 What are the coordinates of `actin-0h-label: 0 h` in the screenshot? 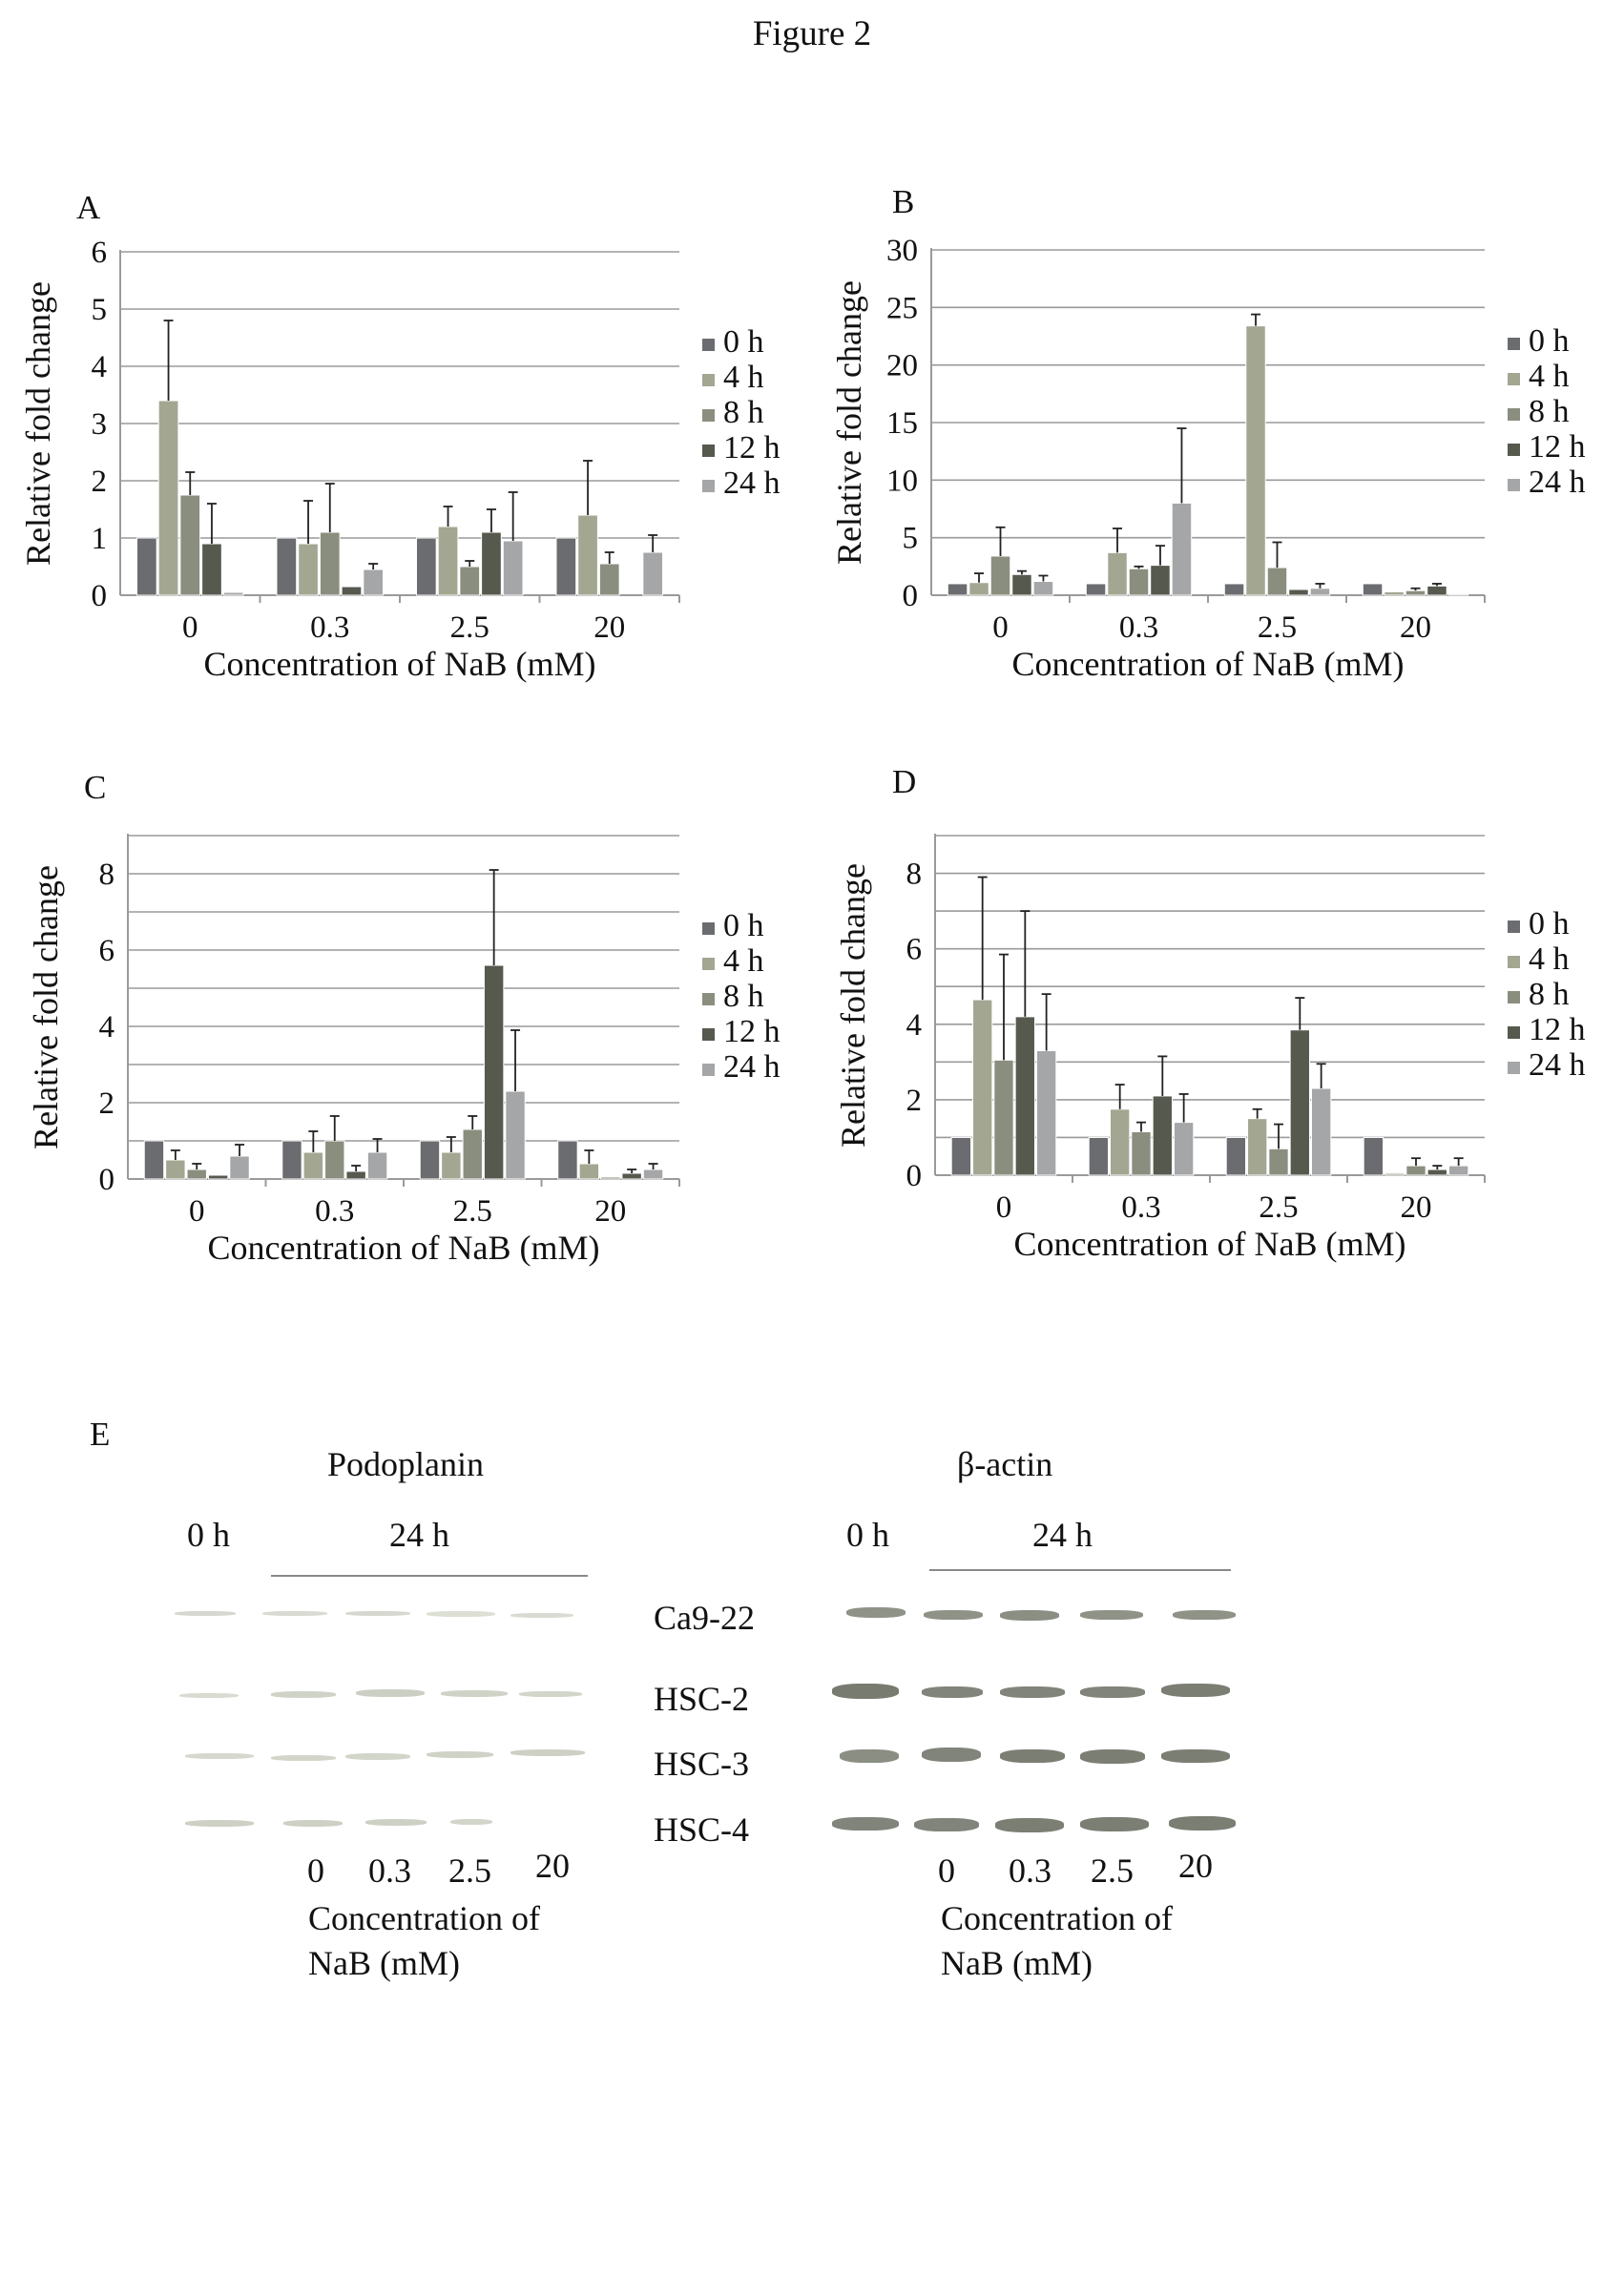 It's located at (867, 1535).